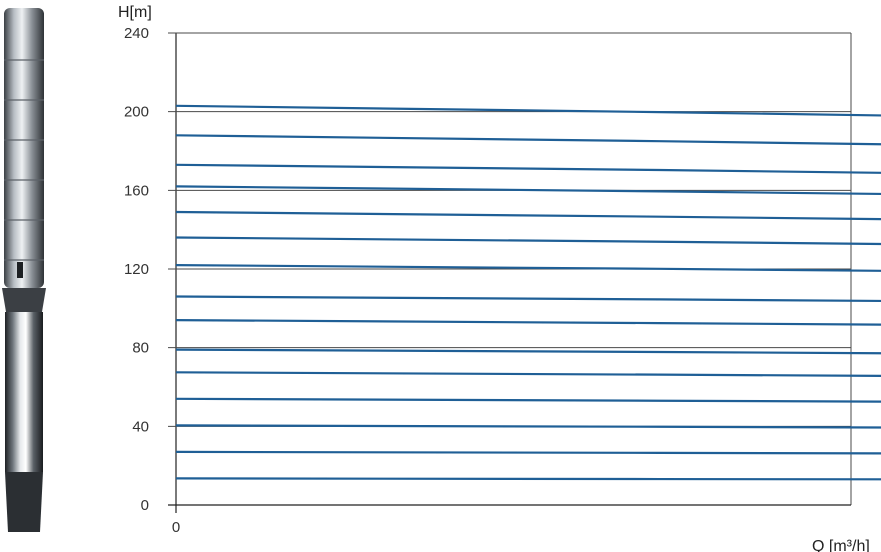  Describe the element at coordinates (841, 545) in the screenshot. I see `x-axis-label: Q [m³/h]` at that location.